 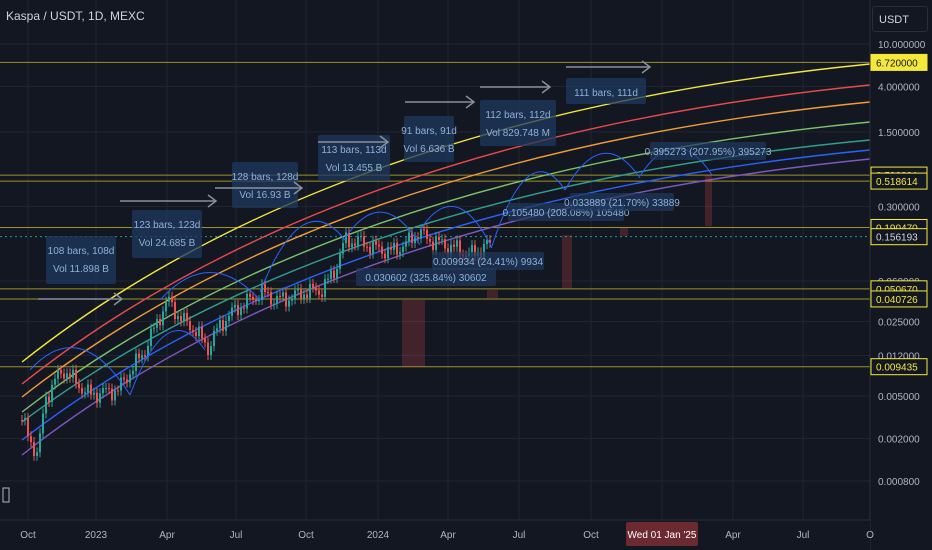 What do you see at coordinates (167, 243) in the screenshot?
I see `measure-vol-label: Vol 24.685 B` at bounding box center [167, 243].